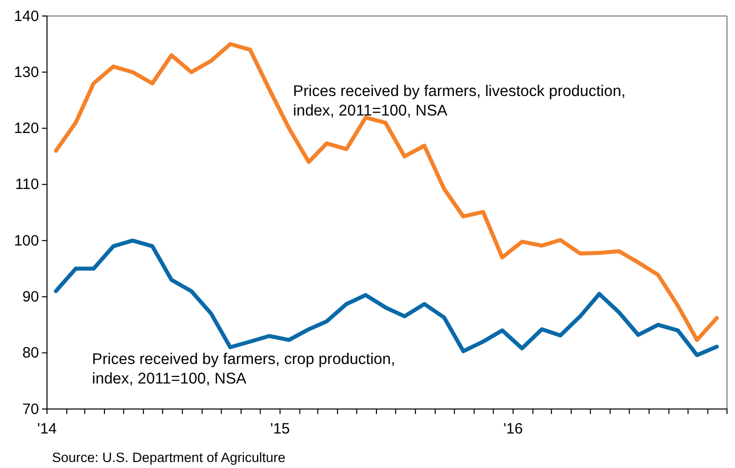 This screenshot has height=468, width=735. I want to click on y-tick-label: 140, so click(26, 16).